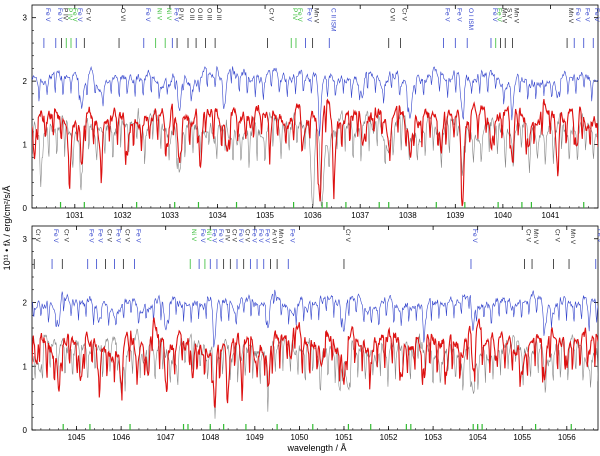  I want to click on x-tick-label: 1045, so click(77, 437).